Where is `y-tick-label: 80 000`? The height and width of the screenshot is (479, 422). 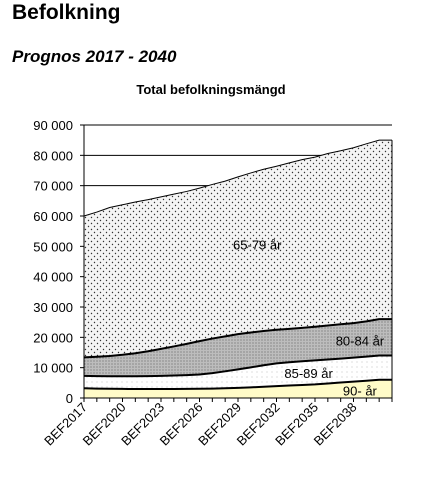
y-tick-label: 80 000 is located at coordinates (53, 155).